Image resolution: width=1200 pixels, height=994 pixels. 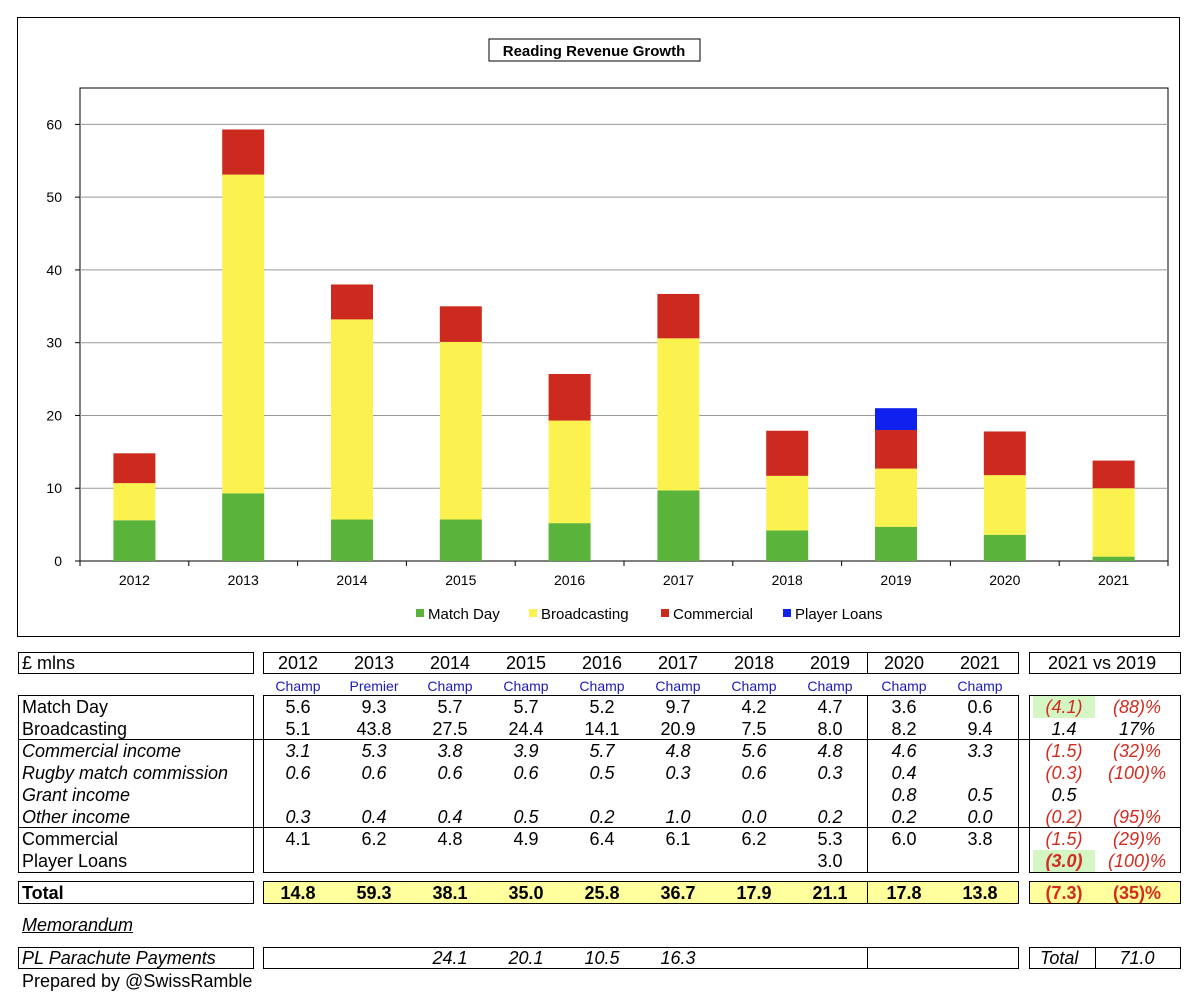 What do you see at coordinates (298, 729) in the screenshot?
I see `row-value: 5.1` at bounding box center [298, 729].